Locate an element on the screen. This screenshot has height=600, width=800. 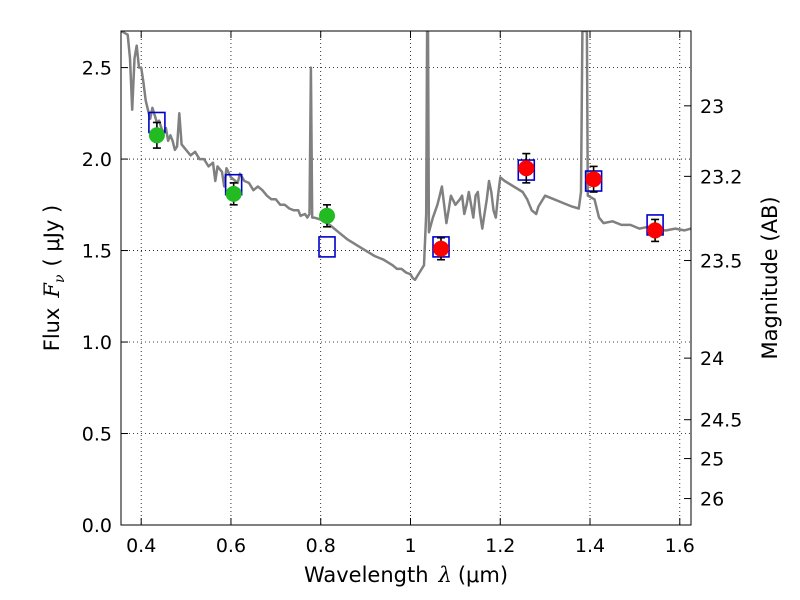
x-tick-label: 0.6 is located at coordinates (231, 546).